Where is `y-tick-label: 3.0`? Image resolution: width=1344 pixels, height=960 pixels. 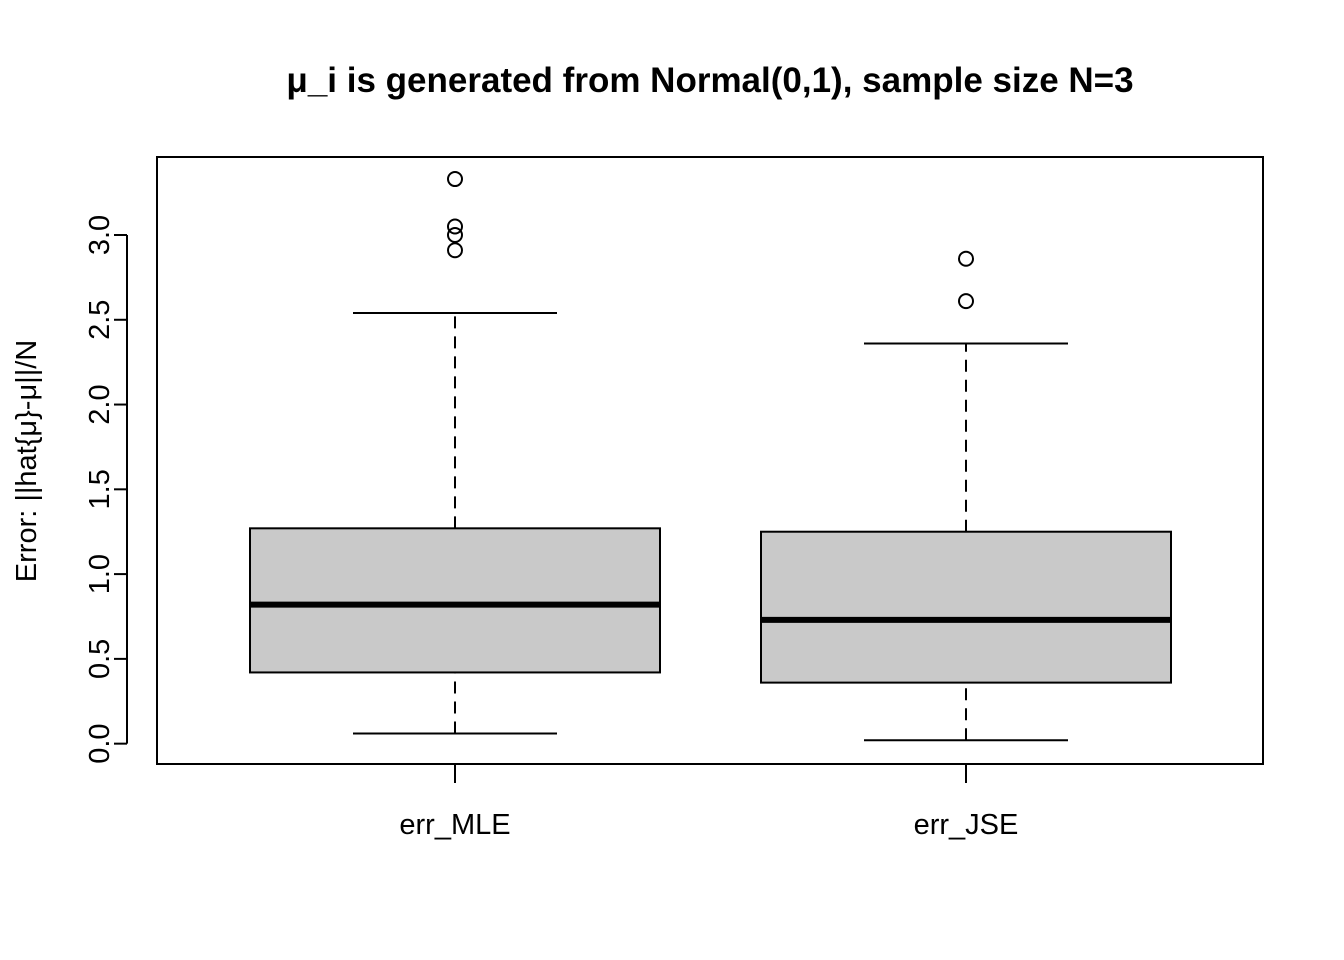 y-tick-label: 3.0 is located at coordinates (100, 235).